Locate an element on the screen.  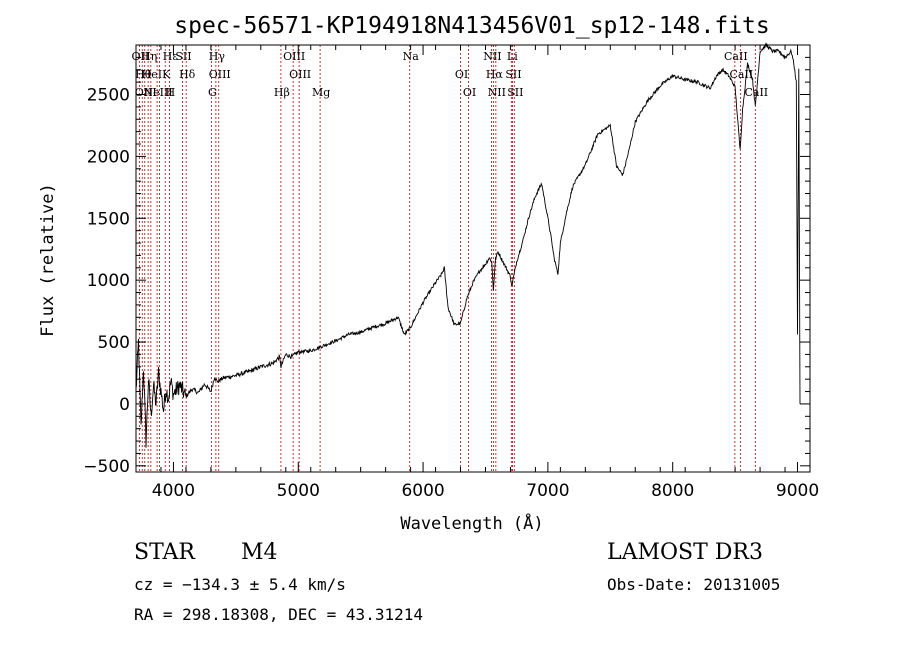
line-label: Hη is located at coordinates (149, 56).